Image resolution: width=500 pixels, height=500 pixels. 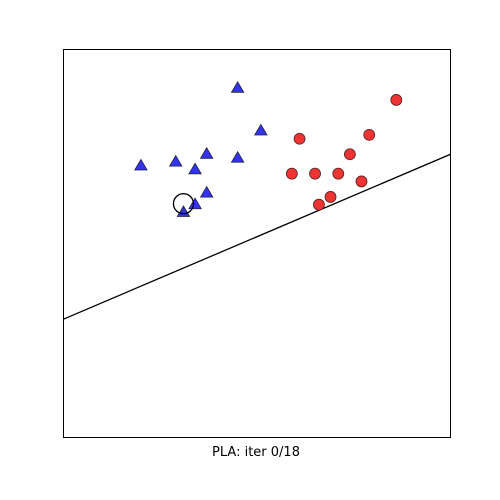 What do you see at coordinates (256, 452) in the screenshot?
I see `chart-caption: PLA: iter 0/18` at bounding box center [256, 452].